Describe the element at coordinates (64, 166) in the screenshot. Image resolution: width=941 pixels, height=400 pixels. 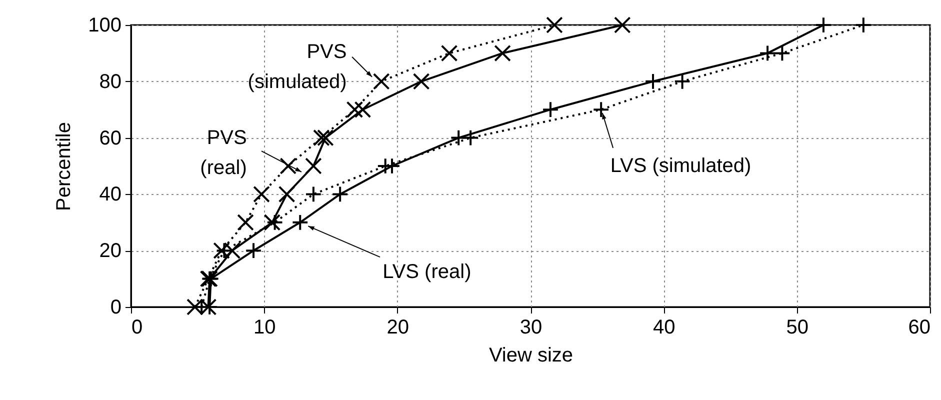
I see `y-axis-title: Percentile` at that location.